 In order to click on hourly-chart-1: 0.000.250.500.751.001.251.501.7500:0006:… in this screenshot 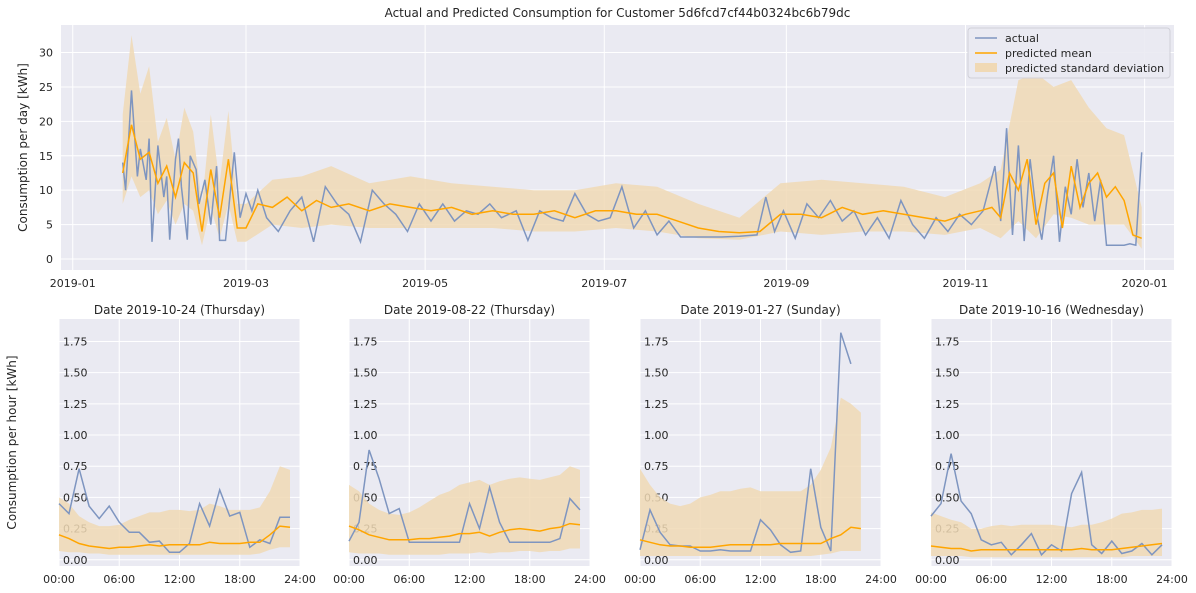, I will do `click(160, 444)`.